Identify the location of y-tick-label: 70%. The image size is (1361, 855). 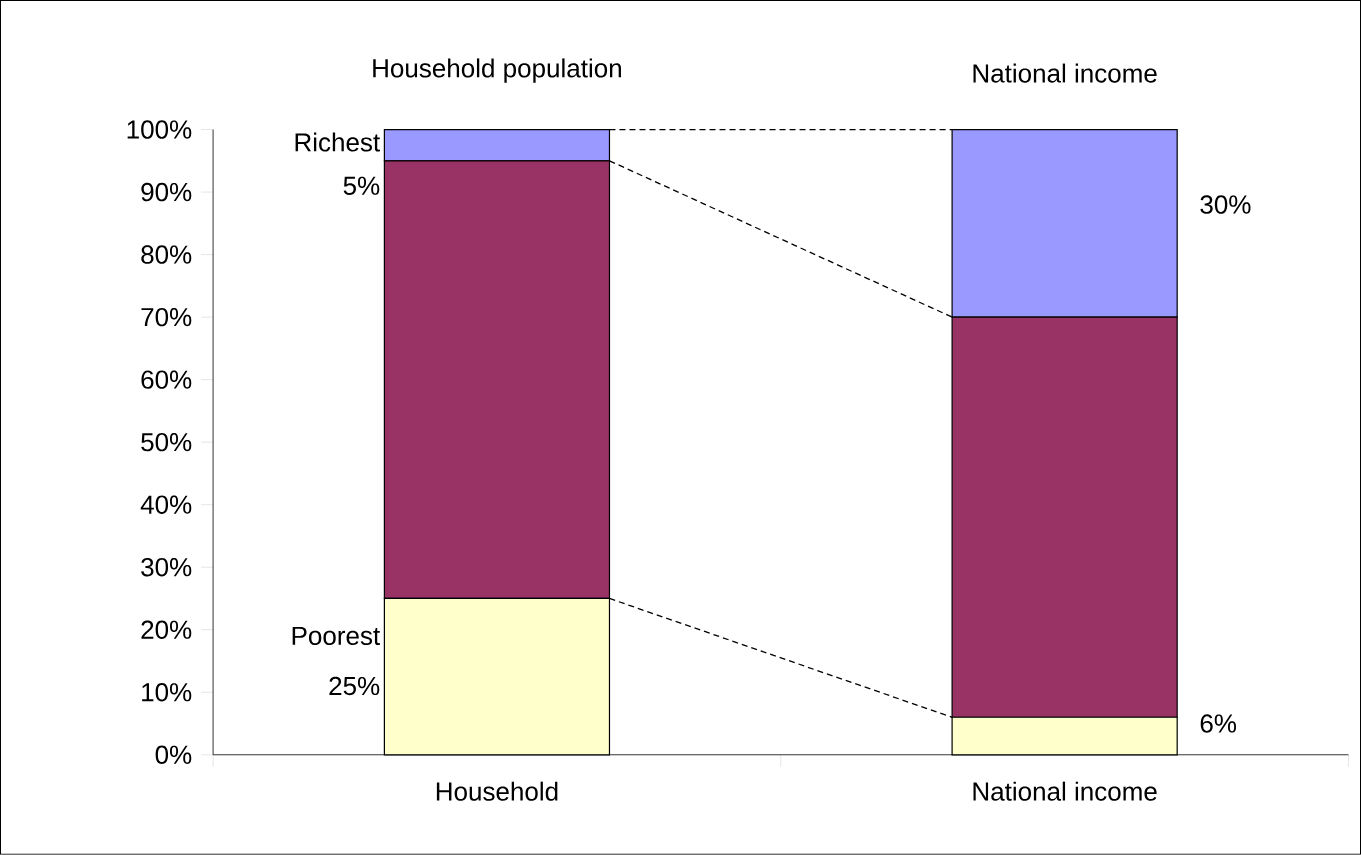
(166, 317).